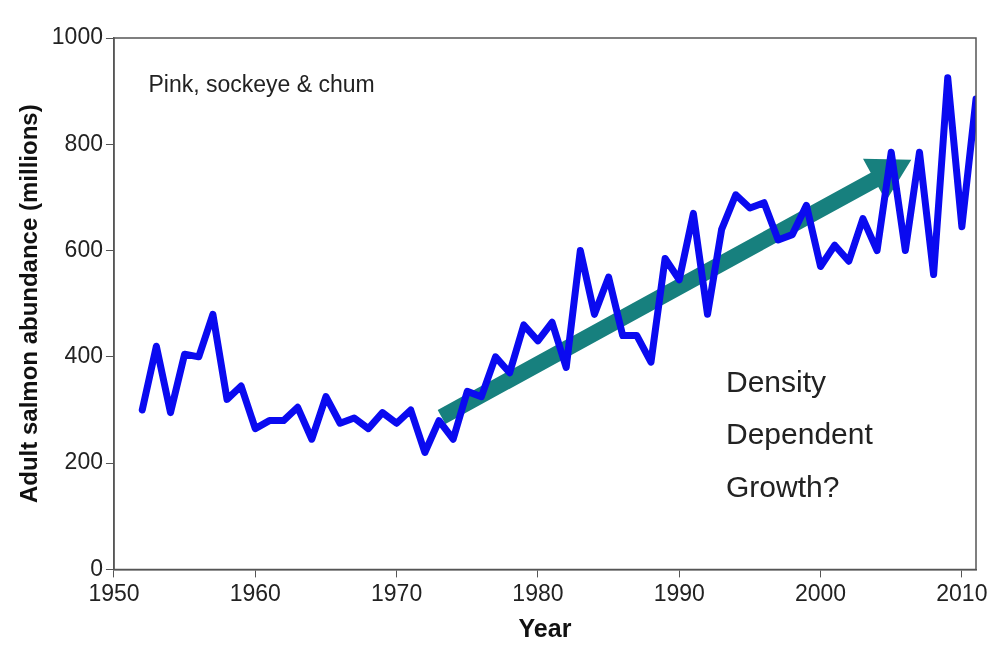  What do you see at coordinates (114, 592) in the screenshot?
I see `x-tick-label: 1950` at bounding box center [114, 592].